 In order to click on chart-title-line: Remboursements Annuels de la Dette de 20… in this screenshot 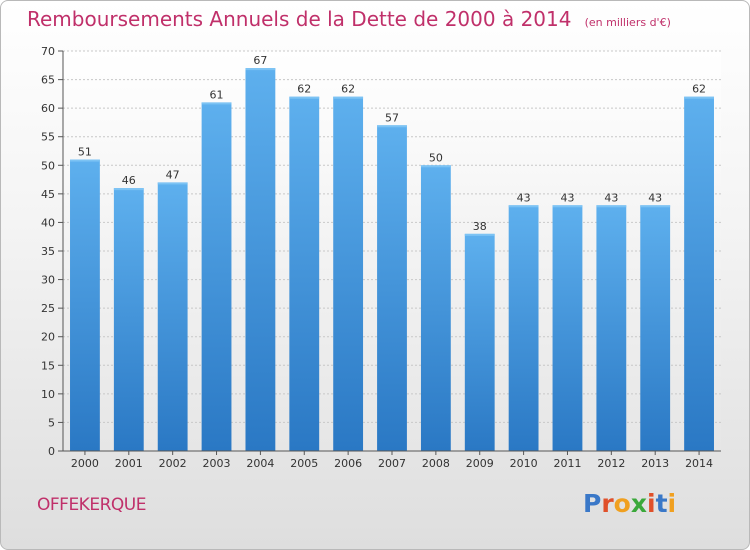, I will do `click(349, 19)`.